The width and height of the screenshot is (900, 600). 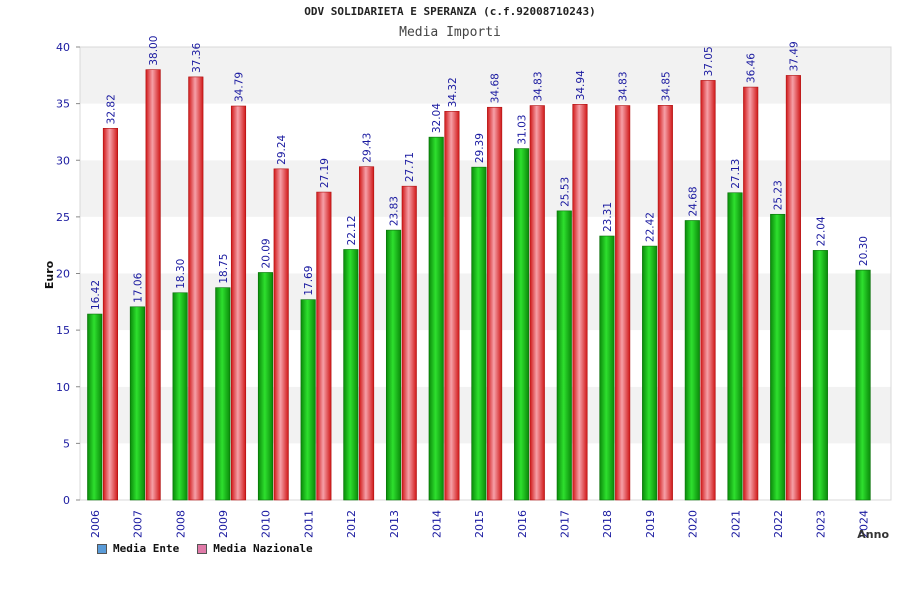 What do you see at coordinates (197, 58) in the screenshot?
I see `data-label: 37.36` at bounding box center [197, 58].